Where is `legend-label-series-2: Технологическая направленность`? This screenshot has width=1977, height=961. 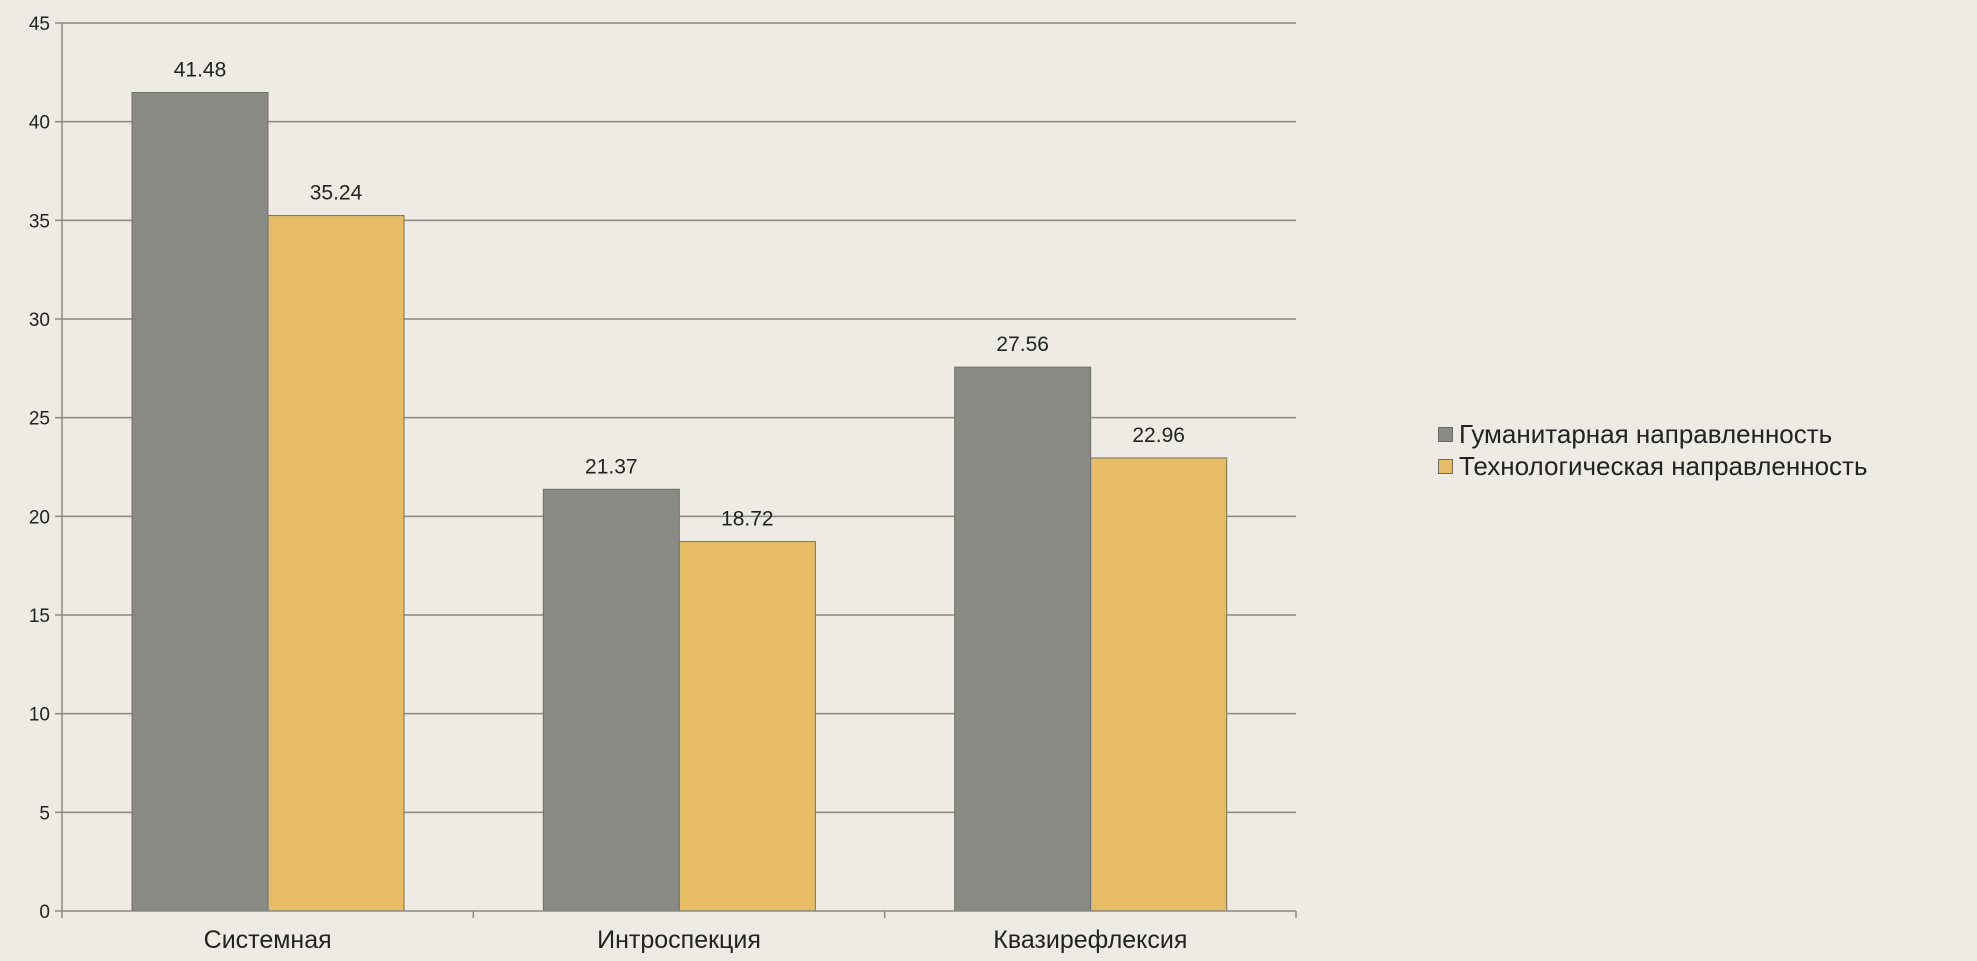 legend-label-series-2: Технологическая направленность is located at coordinates (1663, 465).